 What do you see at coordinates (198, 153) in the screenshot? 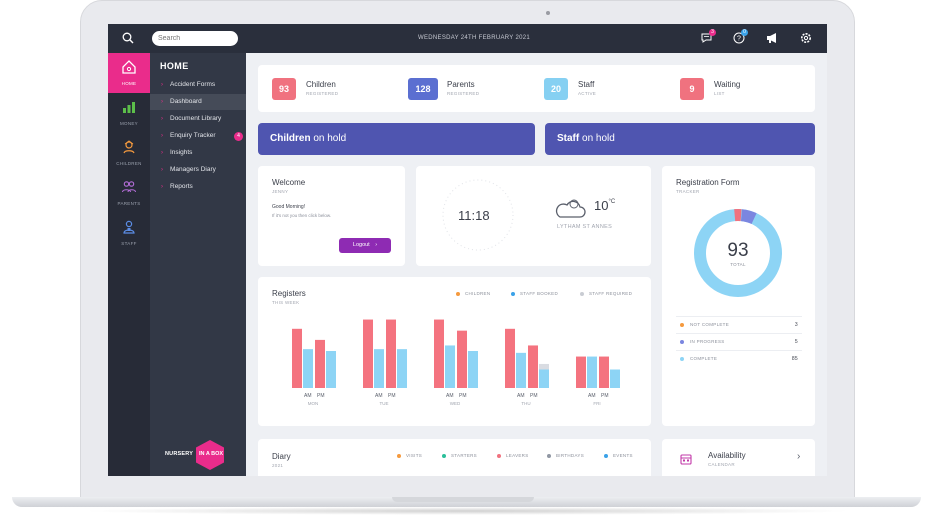
I see `subnav-item-insights: › Insights` at bounding box center [198, 153].